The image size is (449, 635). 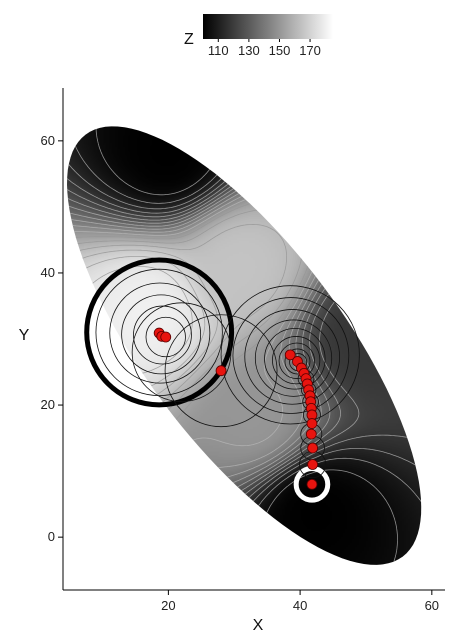 What do you see at coordinates (310, 50) in the screenshot?
I see `colorbar-tick-label: 170` at bounding box center [310, 50].